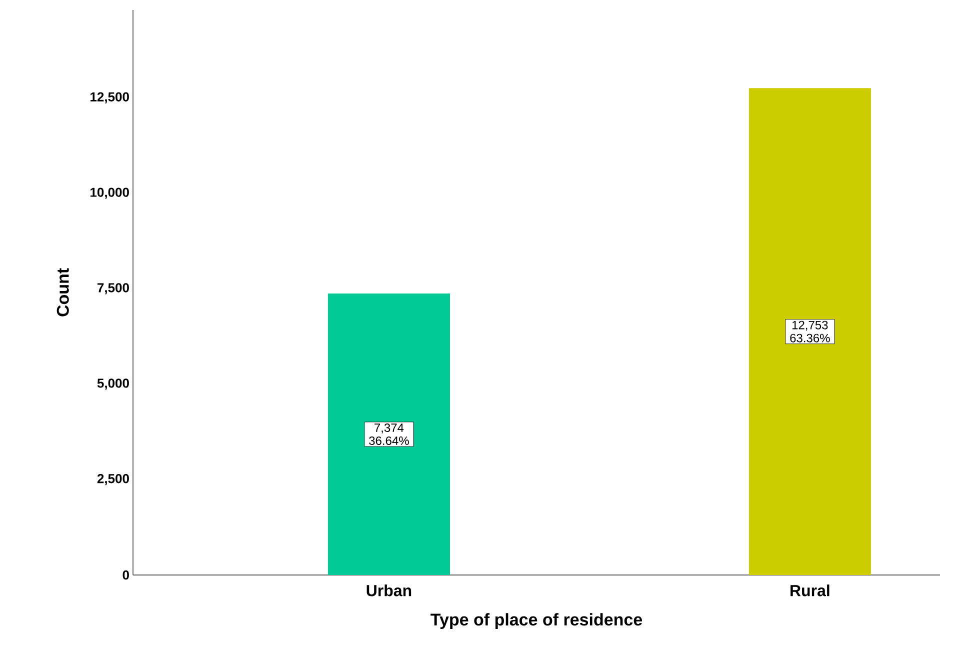 The height and width of the screenshot is (670, 955). Describe the element at coordinates (536, 621) in the screenshot. I see `x-axis-title: Type of place of residence` at that location.